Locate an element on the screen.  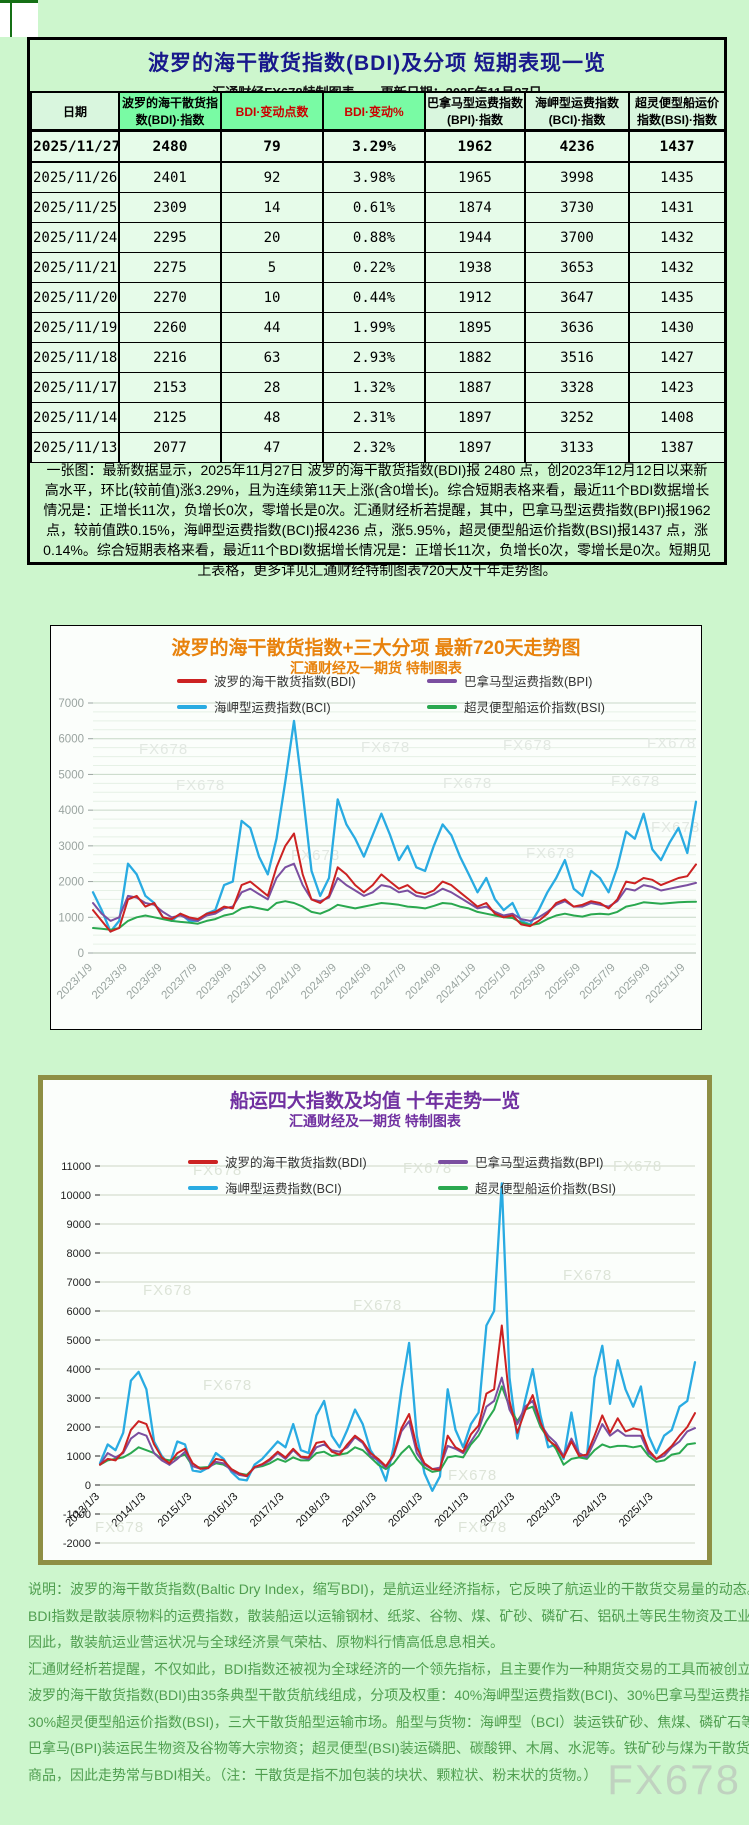
table-cell: 3133 is located at coordinates (577, 447).